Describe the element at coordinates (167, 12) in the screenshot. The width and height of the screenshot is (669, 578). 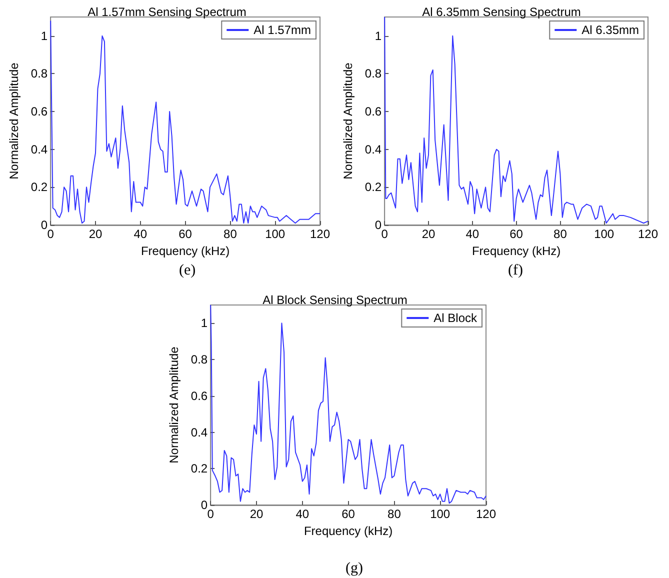
I see `chart-title: Al 1.57mm Sensing Spectrum` at that location.